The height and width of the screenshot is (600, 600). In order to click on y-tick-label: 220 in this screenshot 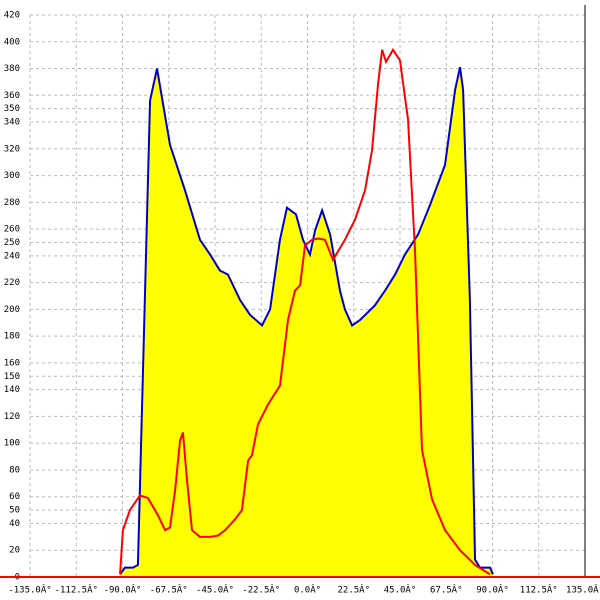, I will do `click(12, 283)`.